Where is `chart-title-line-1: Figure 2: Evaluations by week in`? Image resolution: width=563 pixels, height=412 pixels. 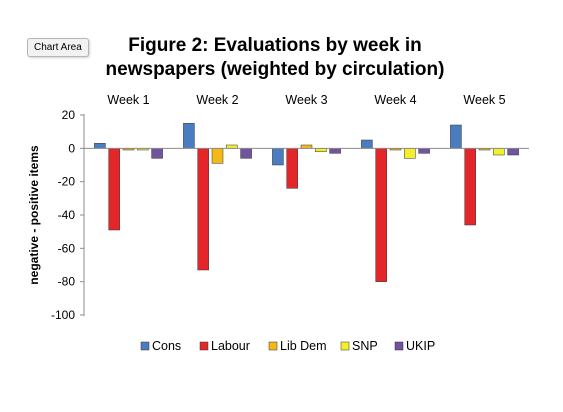
chart-title-line-1: Figure 2: Evaluations by week in is located at coordinates (275, 45).